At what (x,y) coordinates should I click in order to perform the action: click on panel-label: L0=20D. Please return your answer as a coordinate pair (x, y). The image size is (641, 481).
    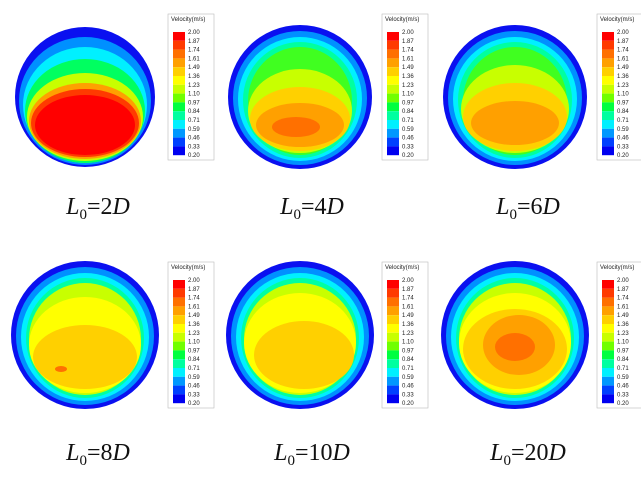
    Looking at the image, I should click on (527, 454).